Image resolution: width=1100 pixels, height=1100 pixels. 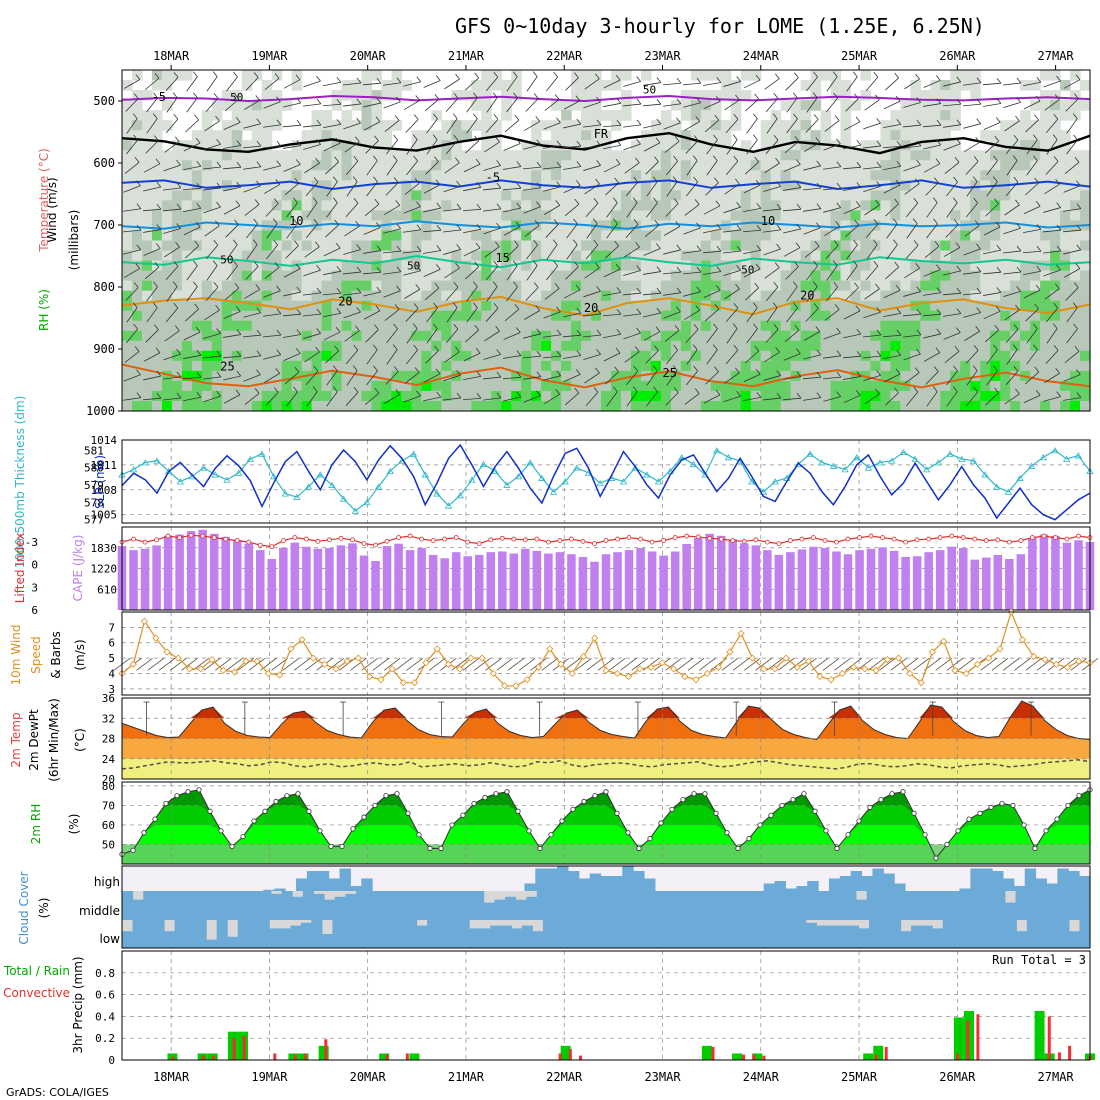 I want to click on li-point, so click(x=491, y=540).